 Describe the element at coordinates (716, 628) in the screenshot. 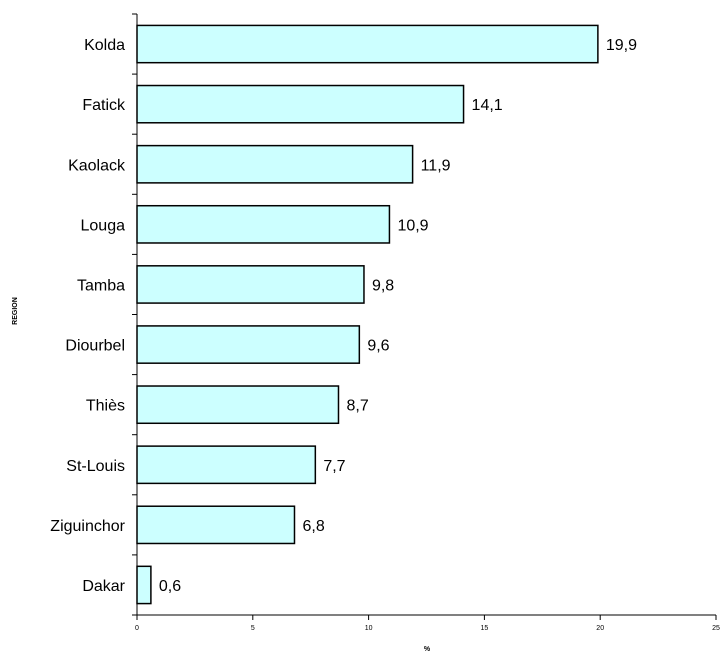

I see `x-tick-label: 25` at that location.